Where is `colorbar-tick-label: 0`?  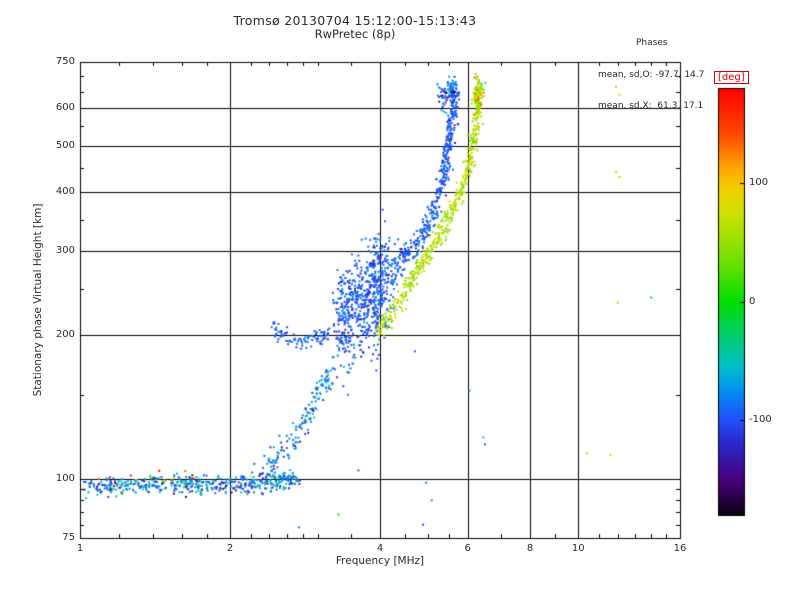
colorbar-tick-label: 0 is located at coordinates (752, 301).